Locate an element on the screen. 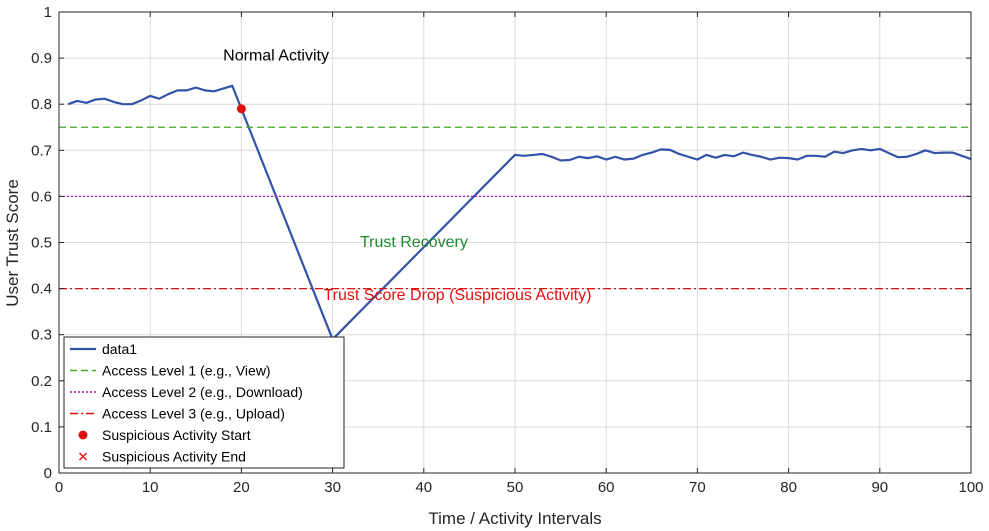 The height and width of the screenshot is (531, 989). x-tick-label: 70 is located at coordinates (697, 487).